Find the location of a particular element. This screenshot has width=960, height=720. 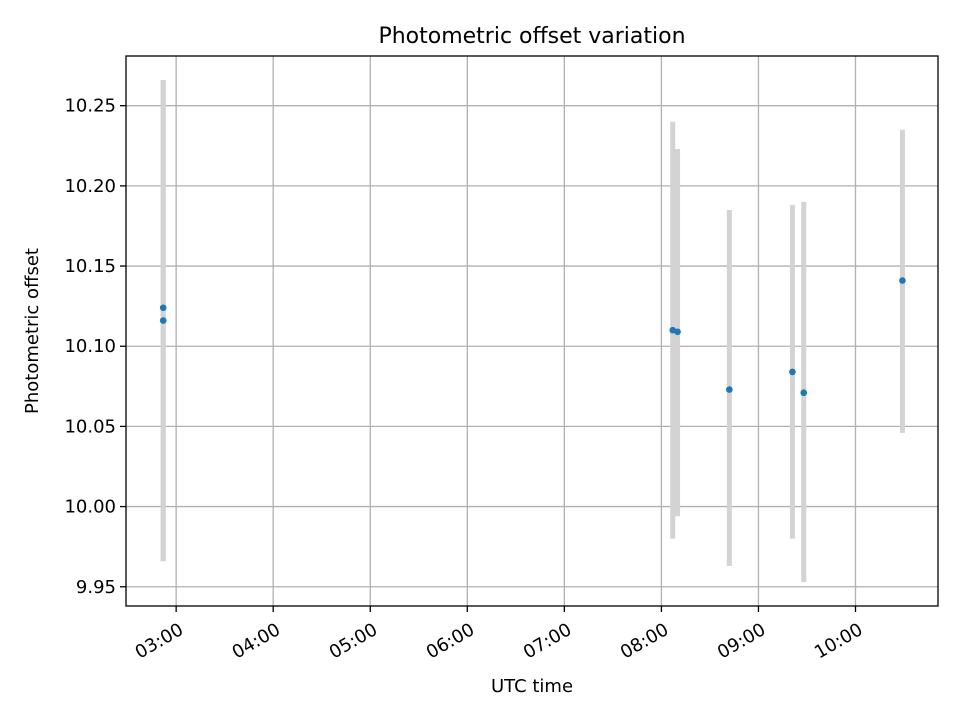

y-tick-label: 10.10 is located at coordinates (90, 346).